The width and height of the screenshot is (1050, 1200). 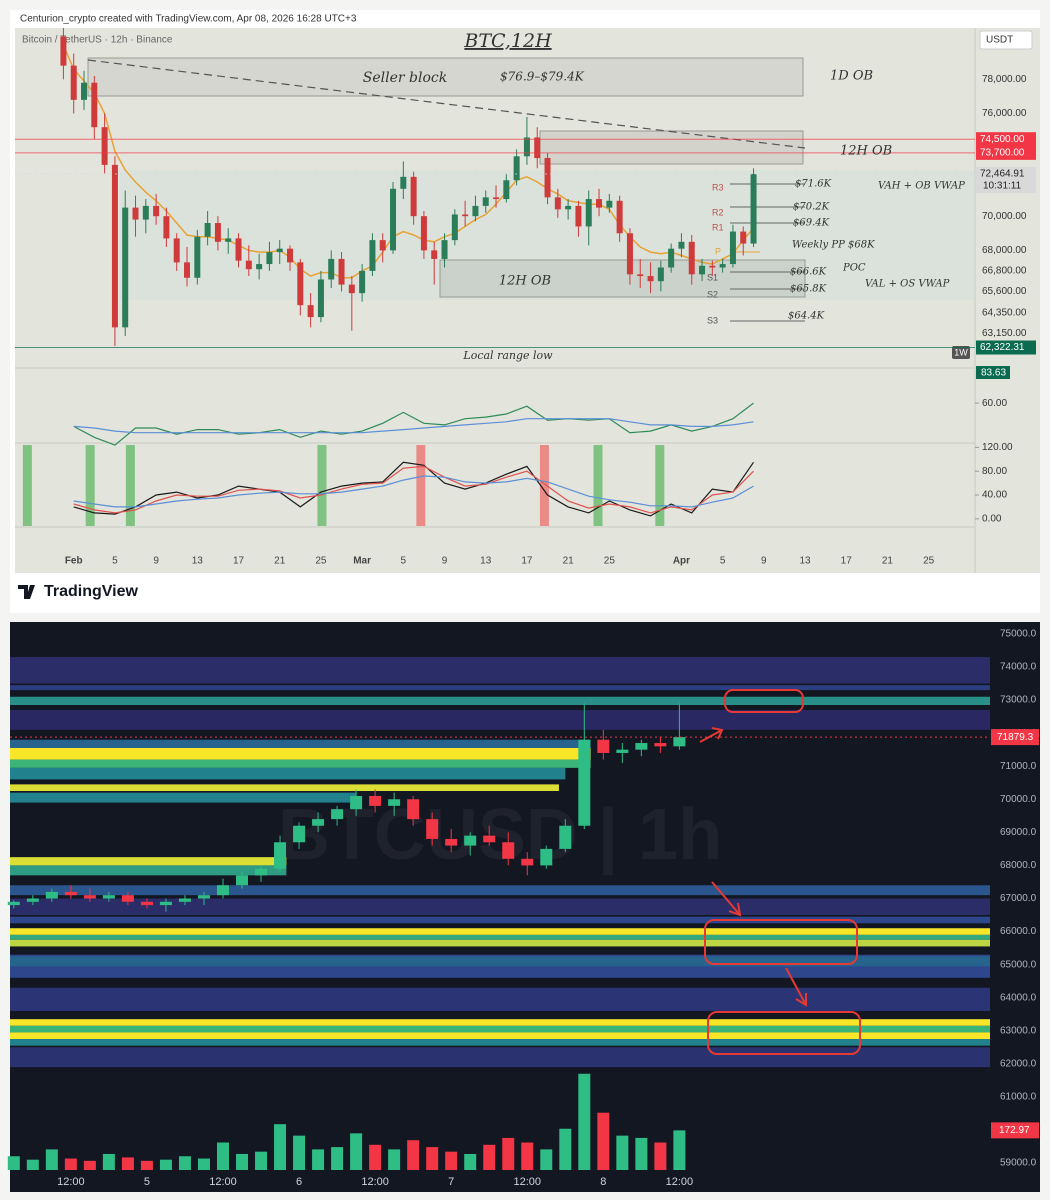 What do you see at coordinates (1018, 700) in the screenshot?
I see `y-tick-label: 73000.0` at bounding box center [1018, 700].